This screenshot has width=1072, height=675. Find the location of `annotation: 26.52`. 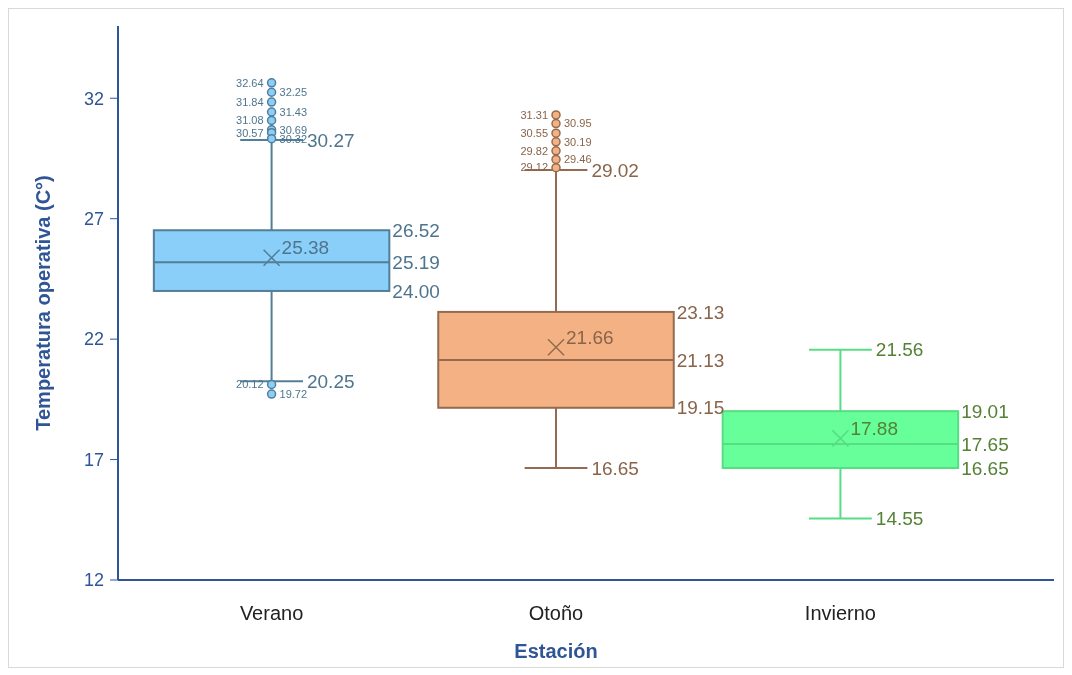

annotation: 26.52 is located at coordinates (416, 230).